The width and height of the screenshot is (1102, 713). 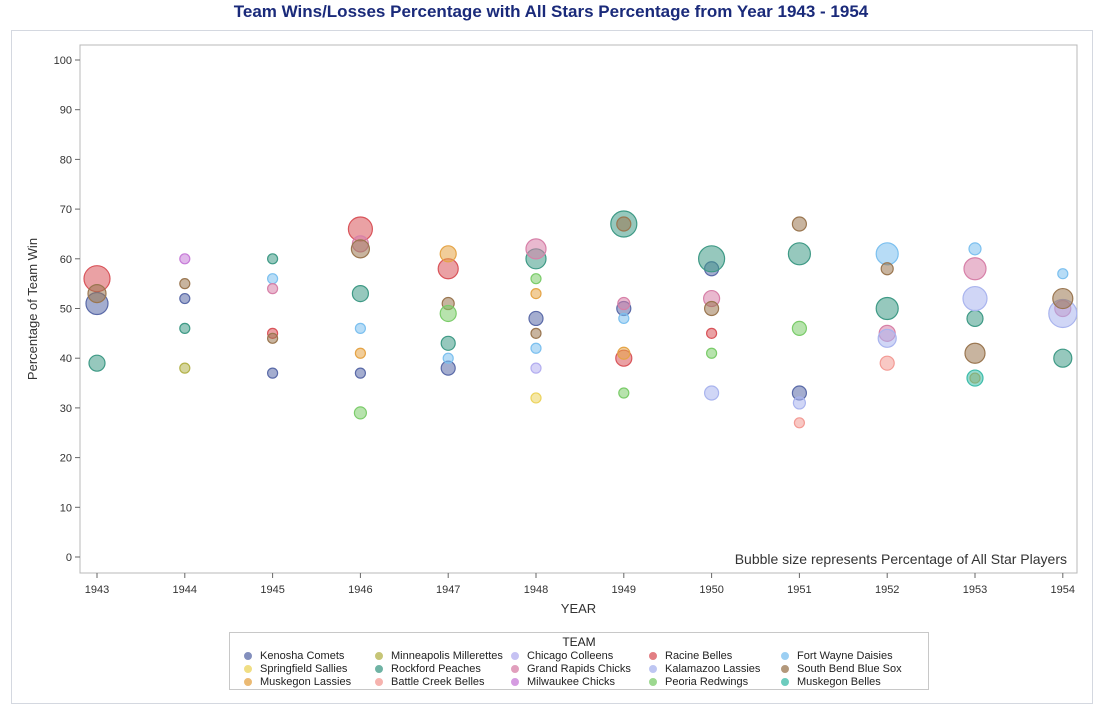 I want to click on legend-item: Battle Creek Belles, so click(x=430, y=682).